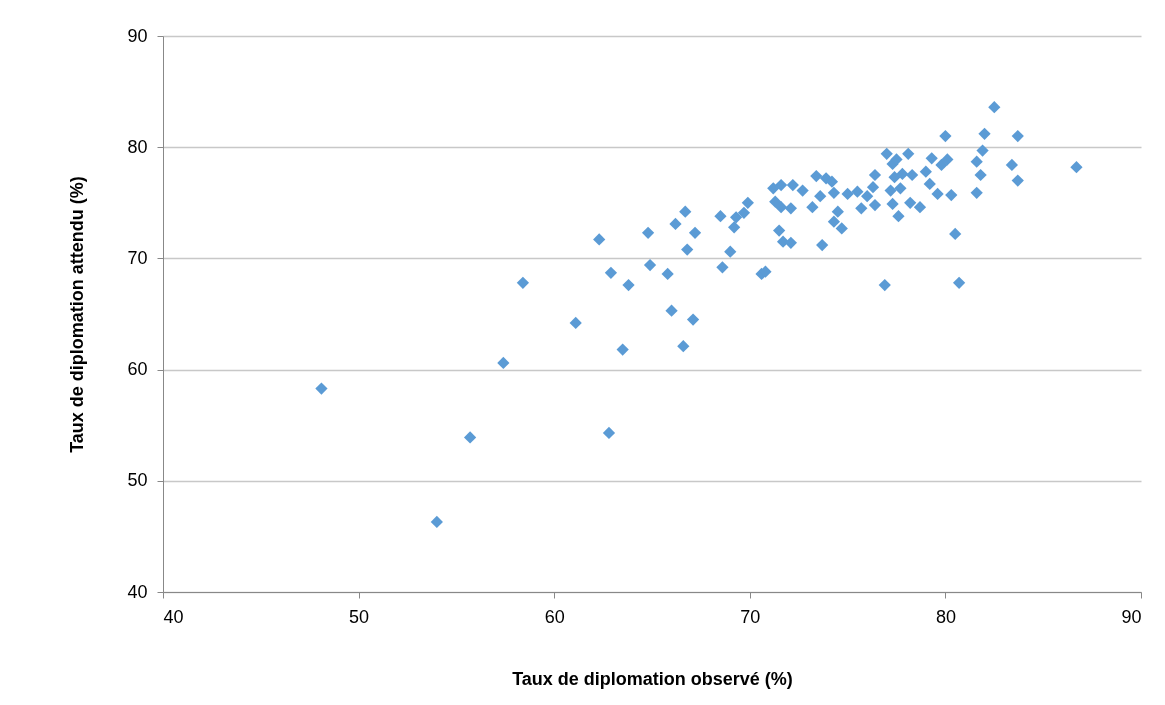 Image resolution: width=1165 pixels, height=705 pixels. What do you see at coordinates (173, 616) in the screenshot?
I see `x-tick-label: 40` at bounding box center [173, 616].